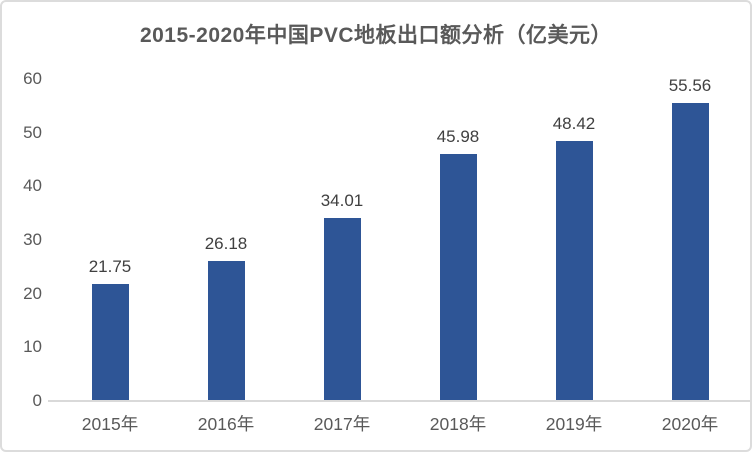 Image resolution: width=752 pixels, height=452 pixels. I want to click on x-tick-label: 2020年, so click(690, 424).